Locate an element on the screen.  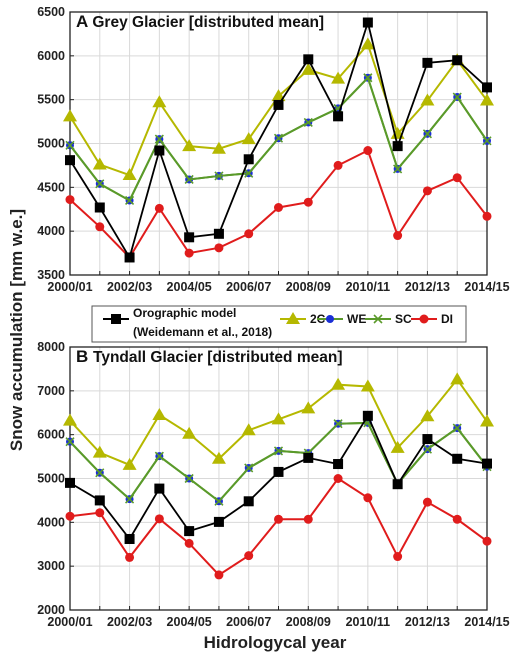
x-tick-label: 2004/05 is located at coordinates (189, 287).